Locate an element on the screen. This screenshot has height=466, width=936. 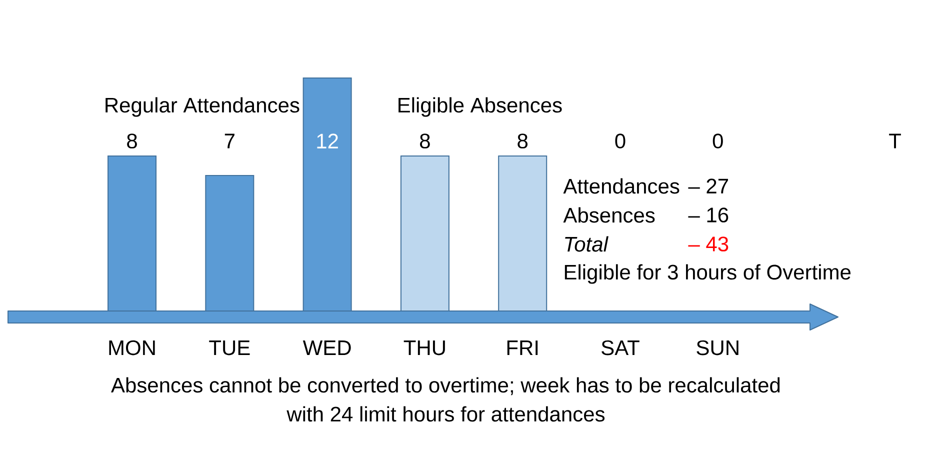
annotation: Attendances is located at coordinates (621, 186).